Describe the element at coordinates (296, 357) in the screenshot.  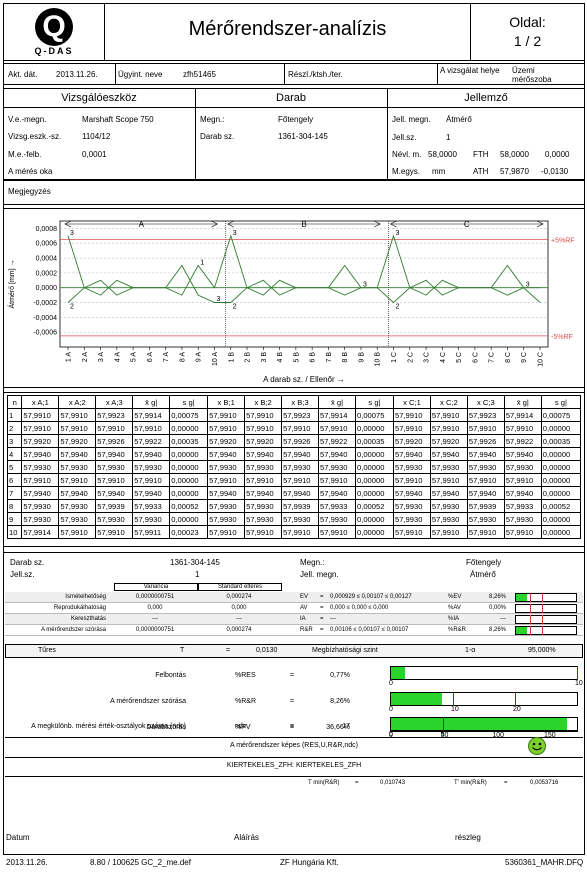
I see `x-tick-label: 5 B` at that location.